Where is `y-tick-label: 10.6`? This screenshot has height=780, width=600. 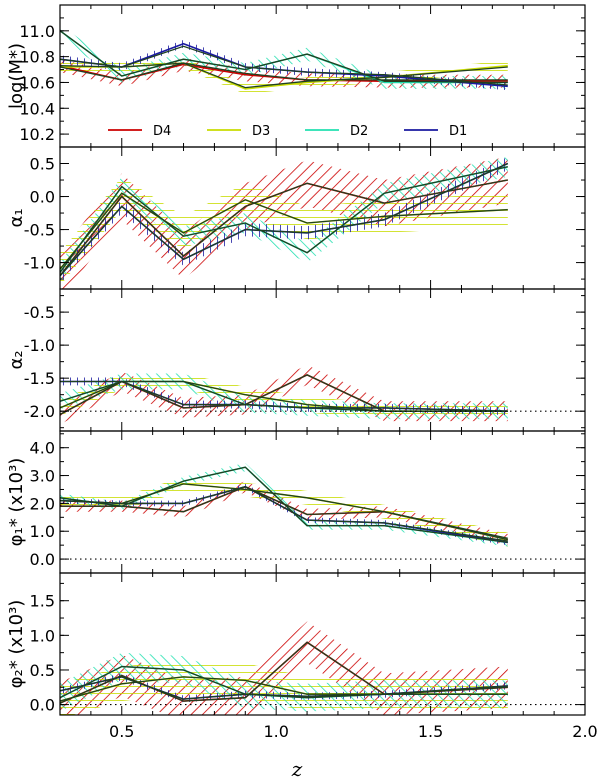 y-tick-label: 10.6 is located at coordinates (37, 82).